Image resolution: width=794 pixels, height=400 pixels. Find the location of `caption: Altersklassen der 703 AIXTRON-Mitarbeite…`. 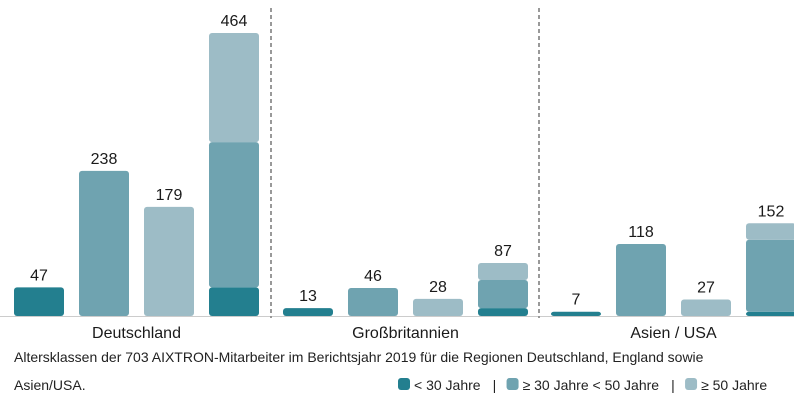

caption: Altersklassen der 703 AIXTRON-Mitarbeite… is located at coordinates (359, 357).